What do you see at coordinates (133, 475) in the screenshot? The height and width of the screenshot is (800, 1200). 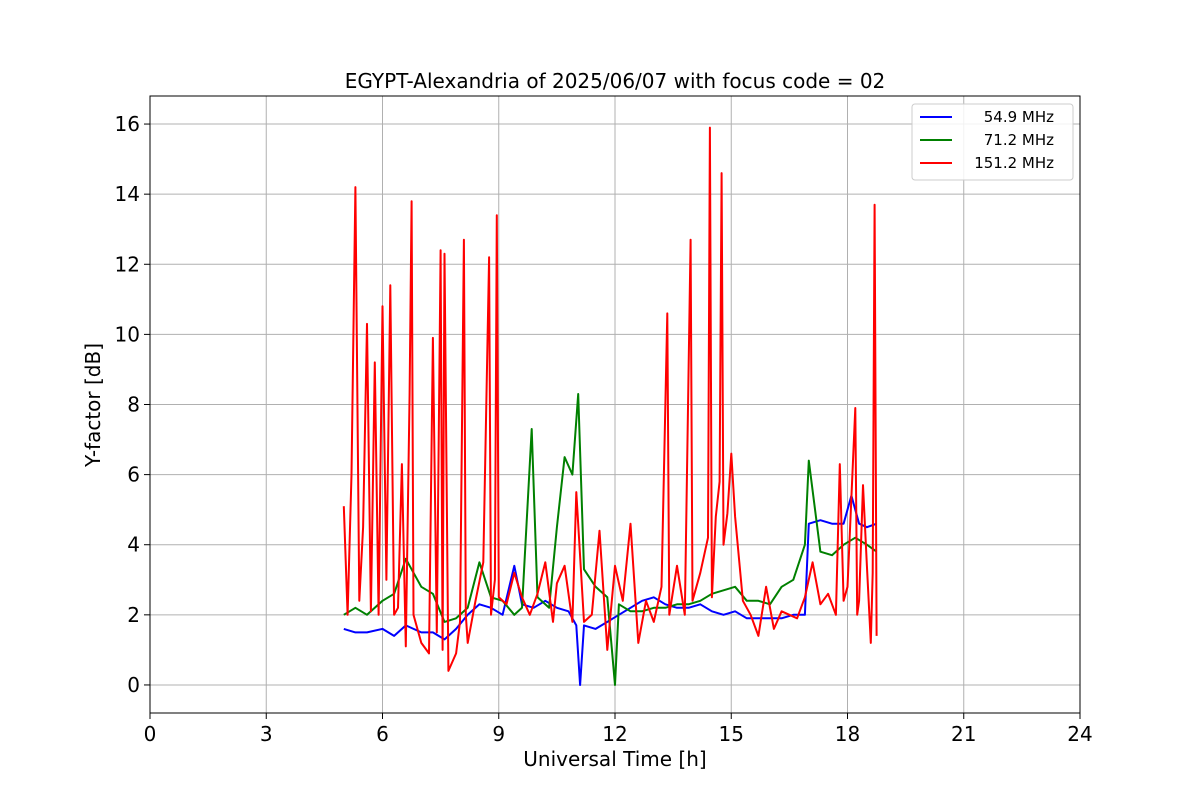 I see `y-tick-label: 6` at bounding box center [133, 475].